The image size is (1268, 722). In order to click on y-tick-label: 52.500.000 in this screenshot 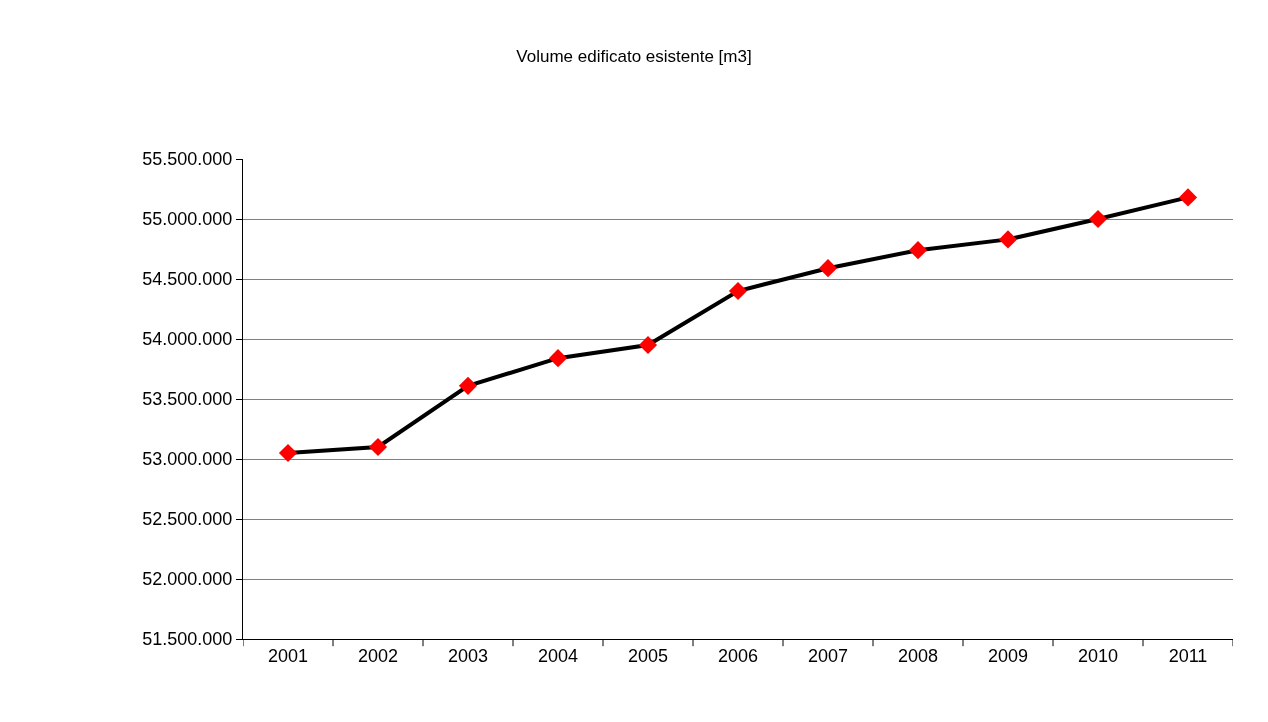, I will do `click(187, 519)`.